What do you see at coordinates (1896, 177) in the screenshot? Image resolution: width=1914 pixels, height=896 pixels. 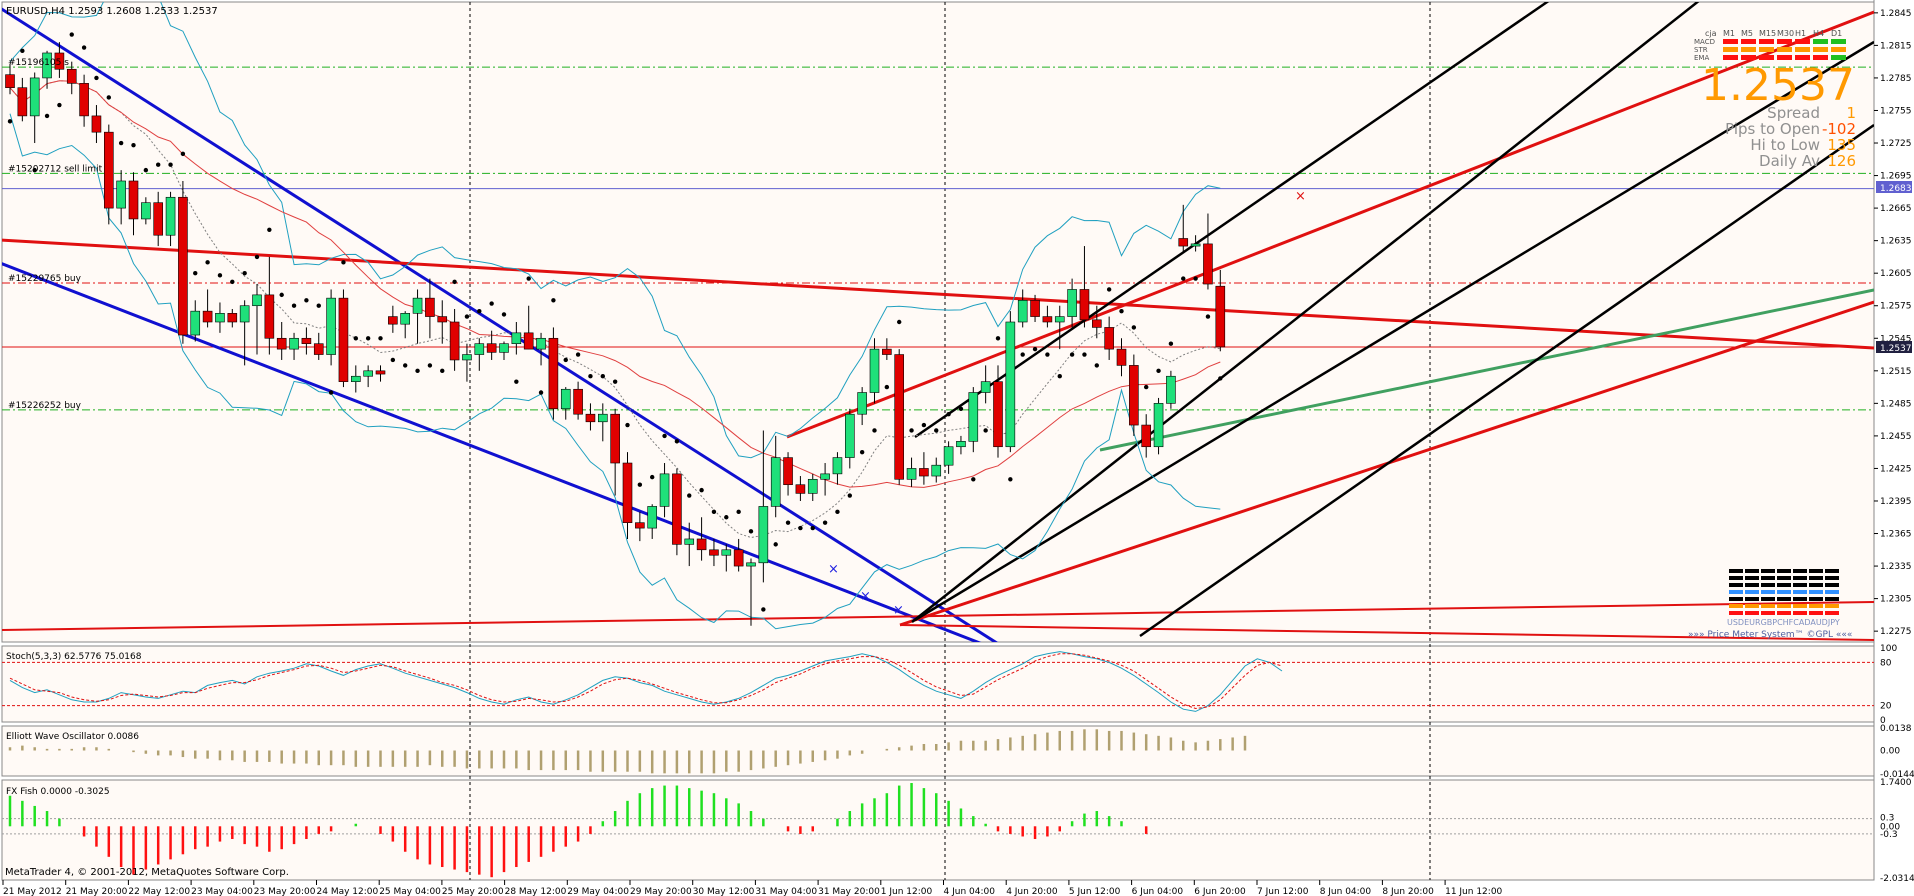 I see `price-tick-label: 1.2695` at bounding box center [1896, 177].